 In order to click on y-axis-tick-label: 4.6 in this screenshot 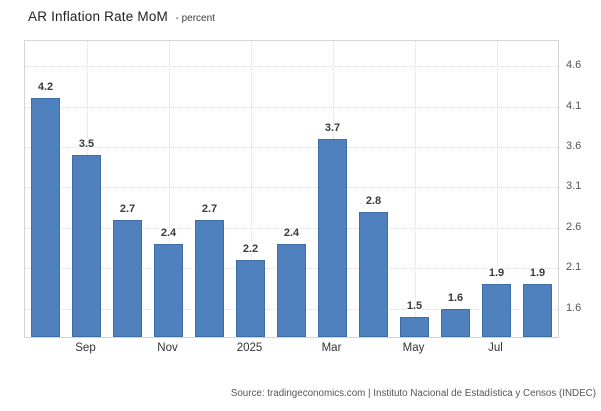, I will do `click(574, 65)`.